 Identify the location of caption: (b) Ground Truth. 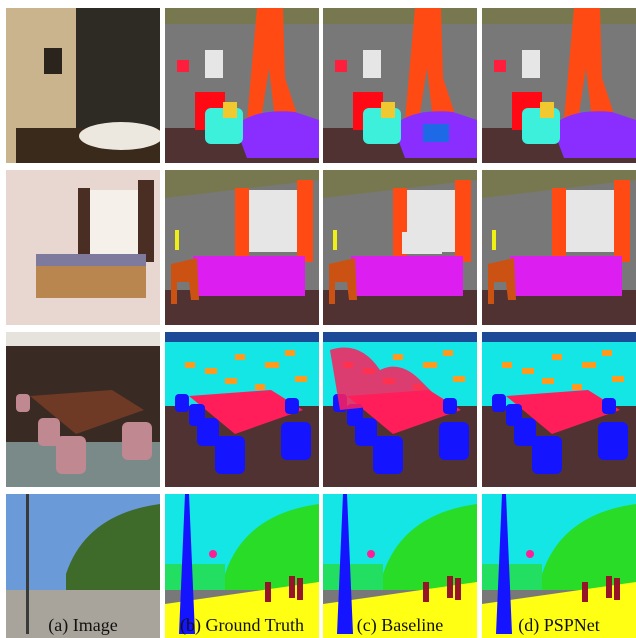
(242, 625).